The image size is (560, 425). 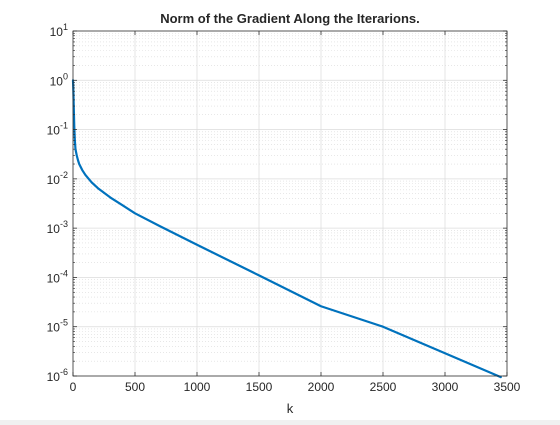 I want to click on x-tick-label: 3500, so click(x=507, y=387).